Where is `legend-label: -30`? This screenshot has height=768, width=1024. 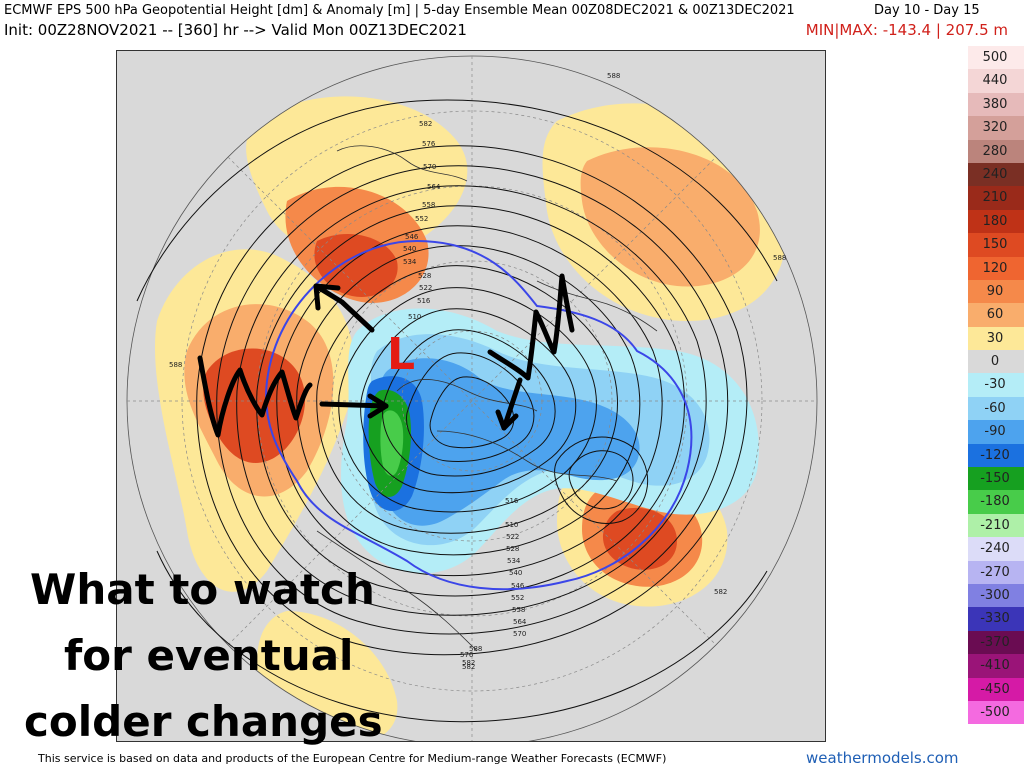
legend-label: -30 is located at coordinates (995, 385).